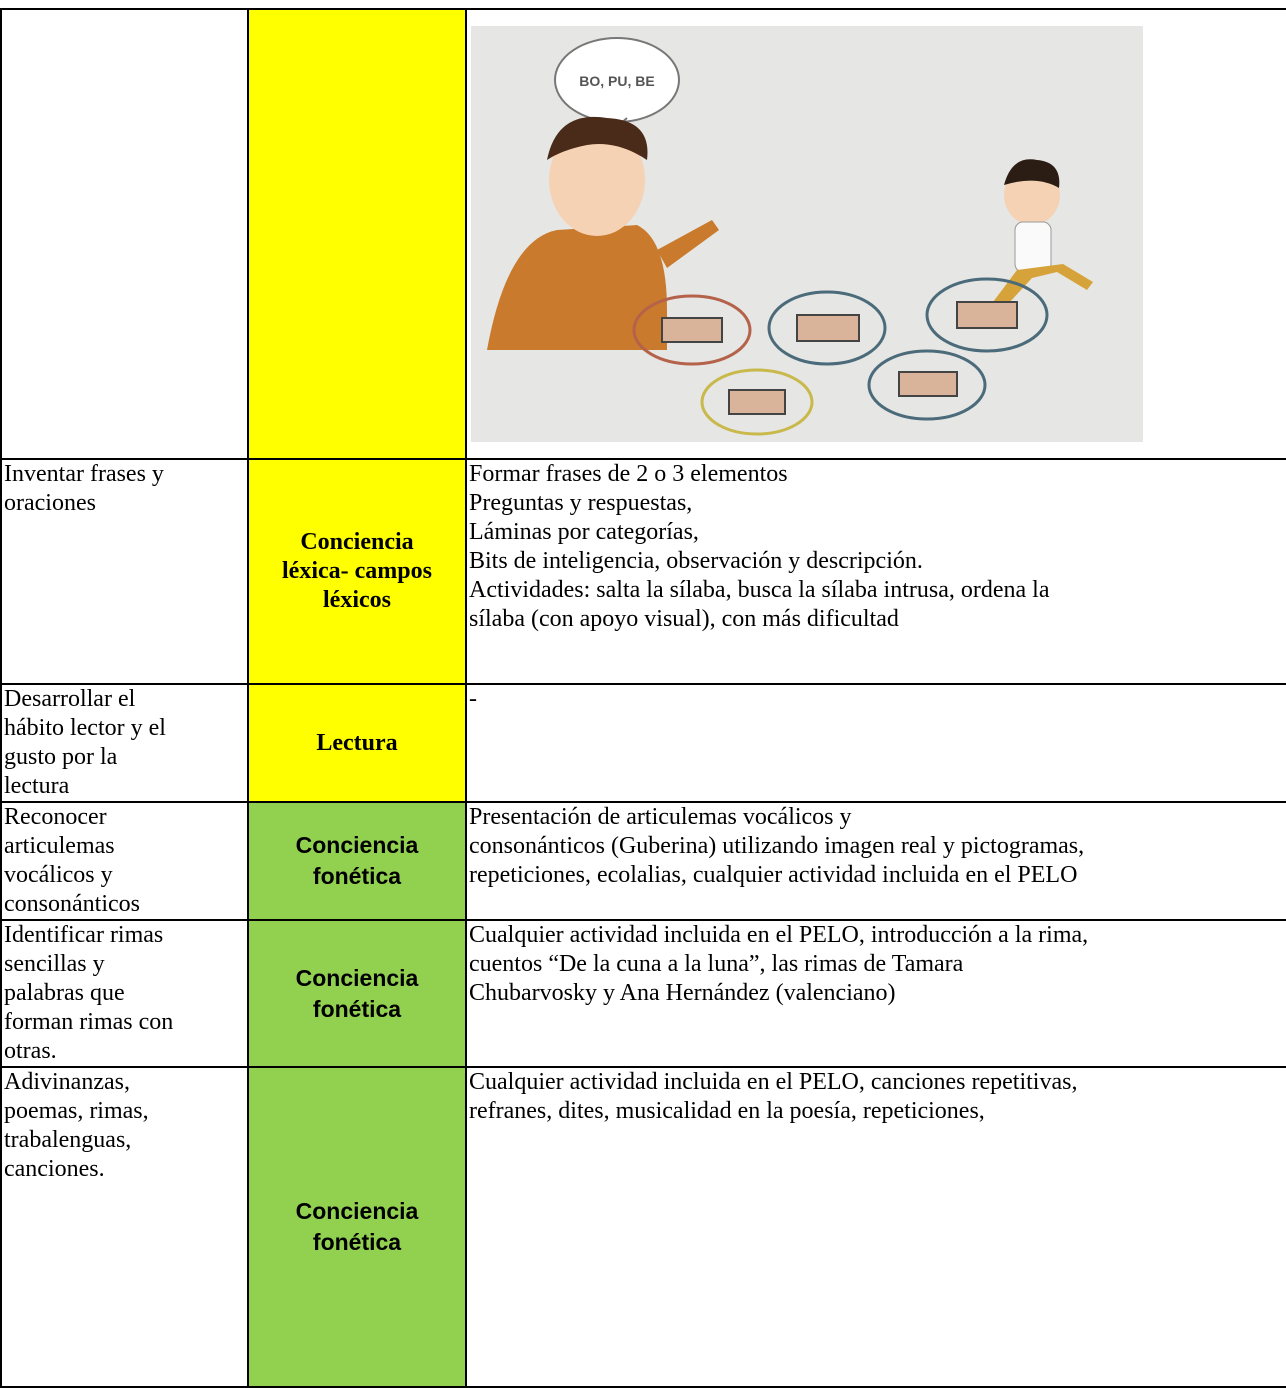  I want to click on kid-legs, so click(1040, 290).